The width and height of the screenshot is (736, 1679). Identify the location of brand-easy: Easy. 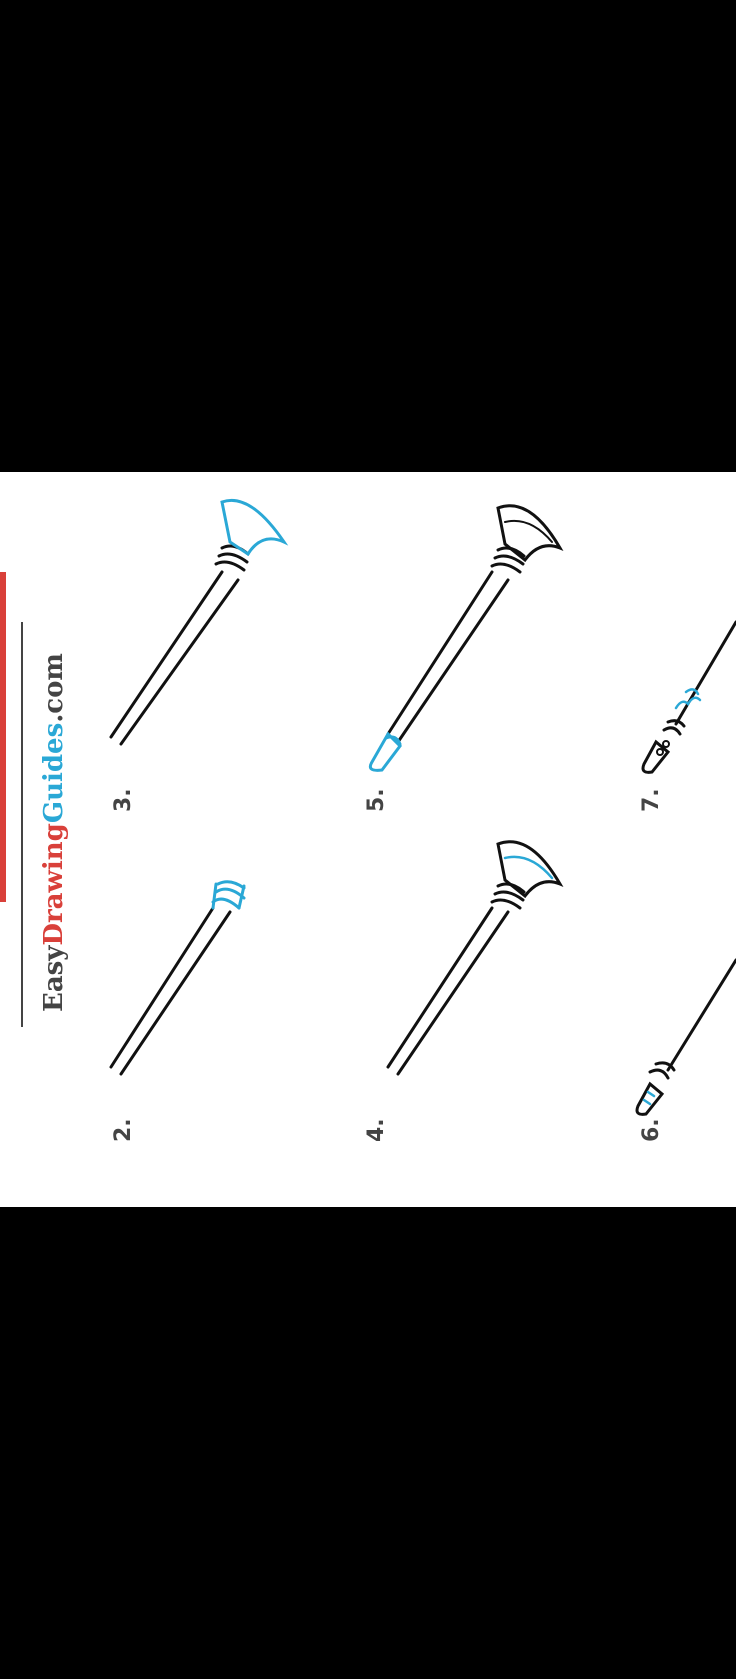
(54, 978).